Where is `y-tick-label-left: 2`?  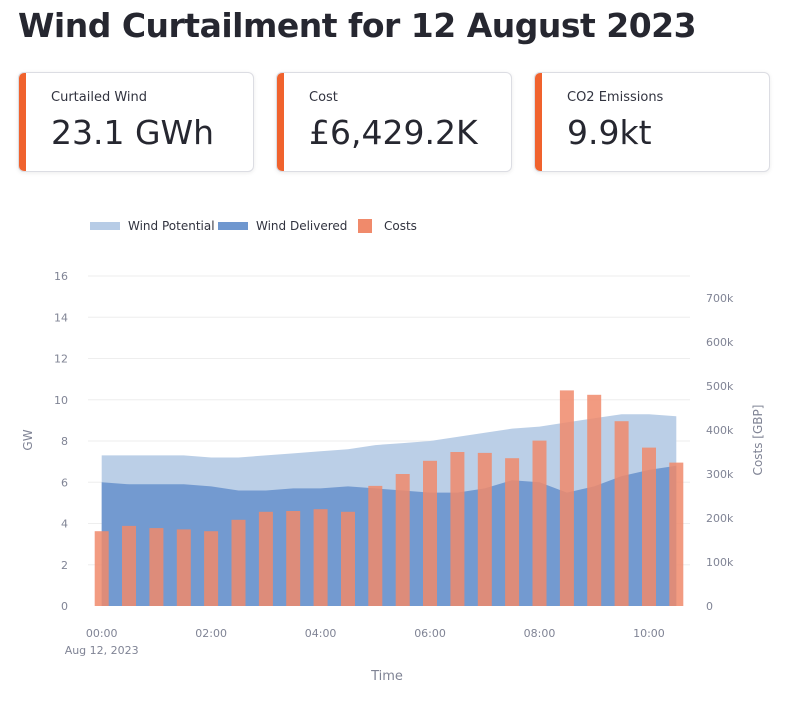 y-tick-label-left: 2 is located at coordinates (64, 565).